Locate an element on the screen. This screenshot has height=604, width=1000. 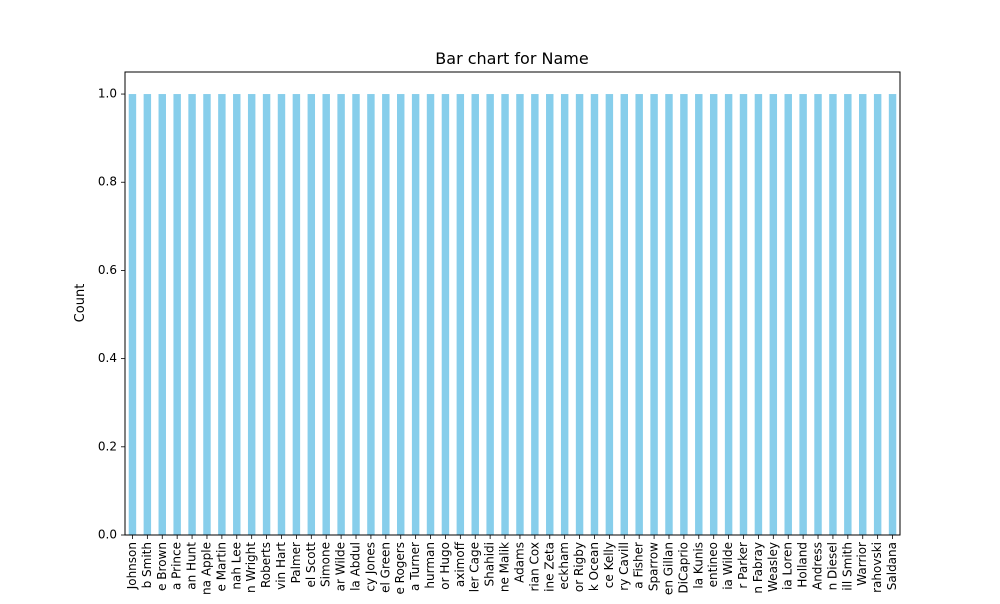
x-tick-label: Andress is located at coordinates (818, 566).